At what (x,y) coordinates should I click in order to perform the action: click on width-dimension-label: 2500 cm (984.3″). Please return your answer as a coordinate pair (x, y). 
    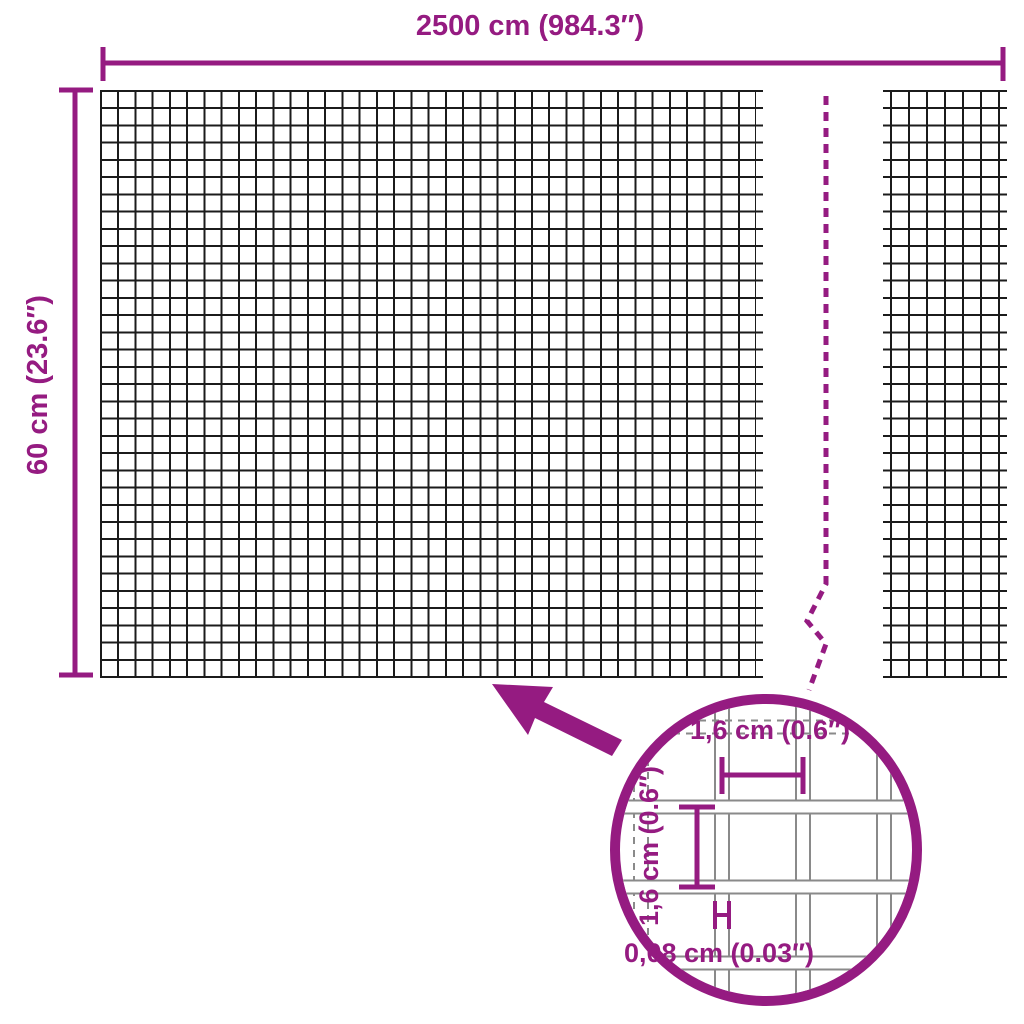
    Looking at the image, I should click on (530, 26).